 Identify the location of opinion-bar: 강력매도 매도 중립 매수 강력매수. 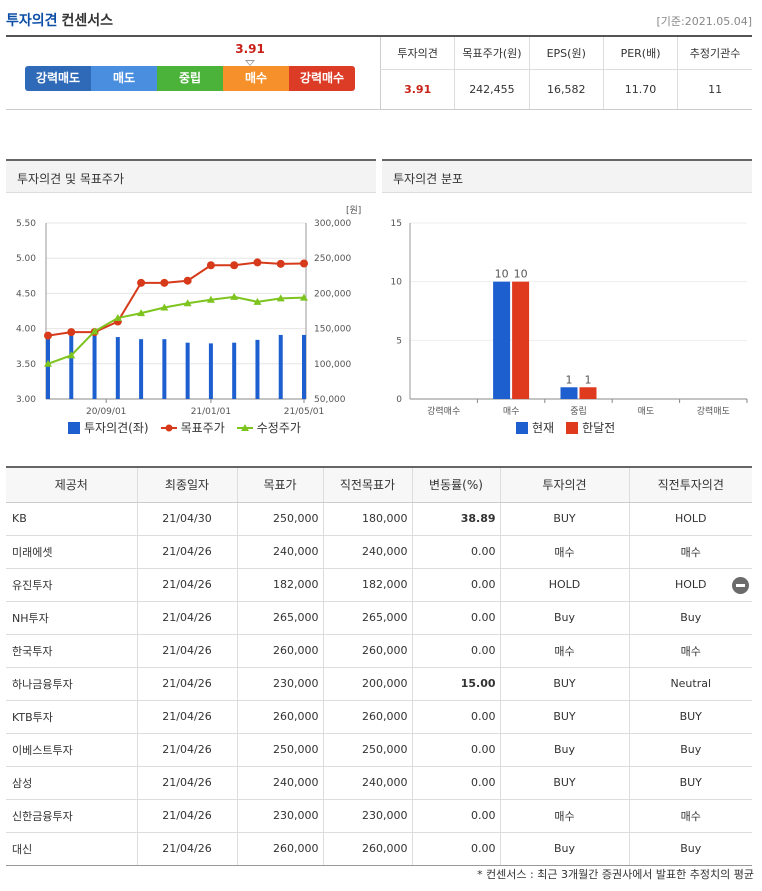
(190, 78).